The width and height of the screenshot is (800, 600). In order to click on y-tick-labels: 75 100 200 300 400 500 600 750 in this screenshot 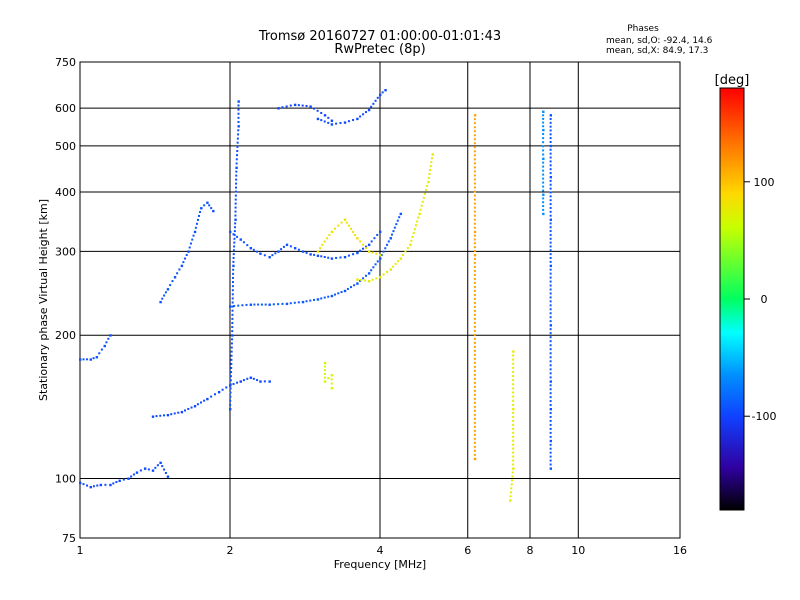, I will do `click(65, 300)`.